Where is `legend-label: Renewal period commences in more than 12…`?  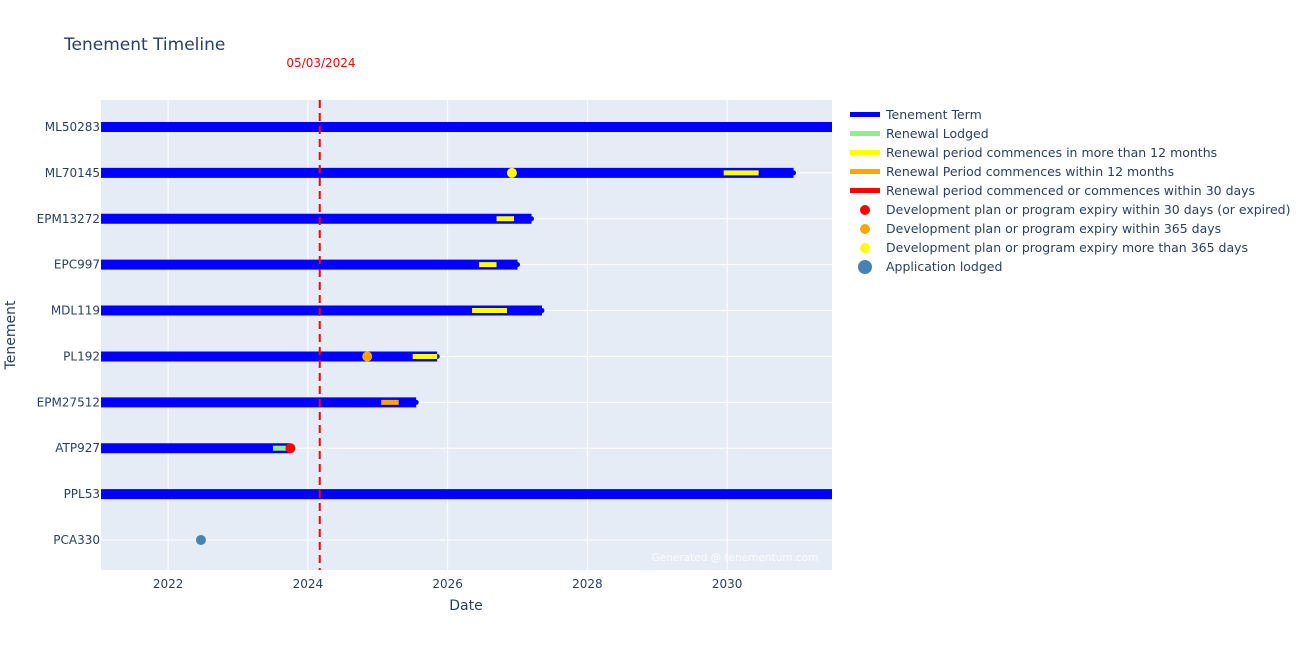
legend-label: Renewal period commences in more than 12… is located at coordinates (1052, 152).